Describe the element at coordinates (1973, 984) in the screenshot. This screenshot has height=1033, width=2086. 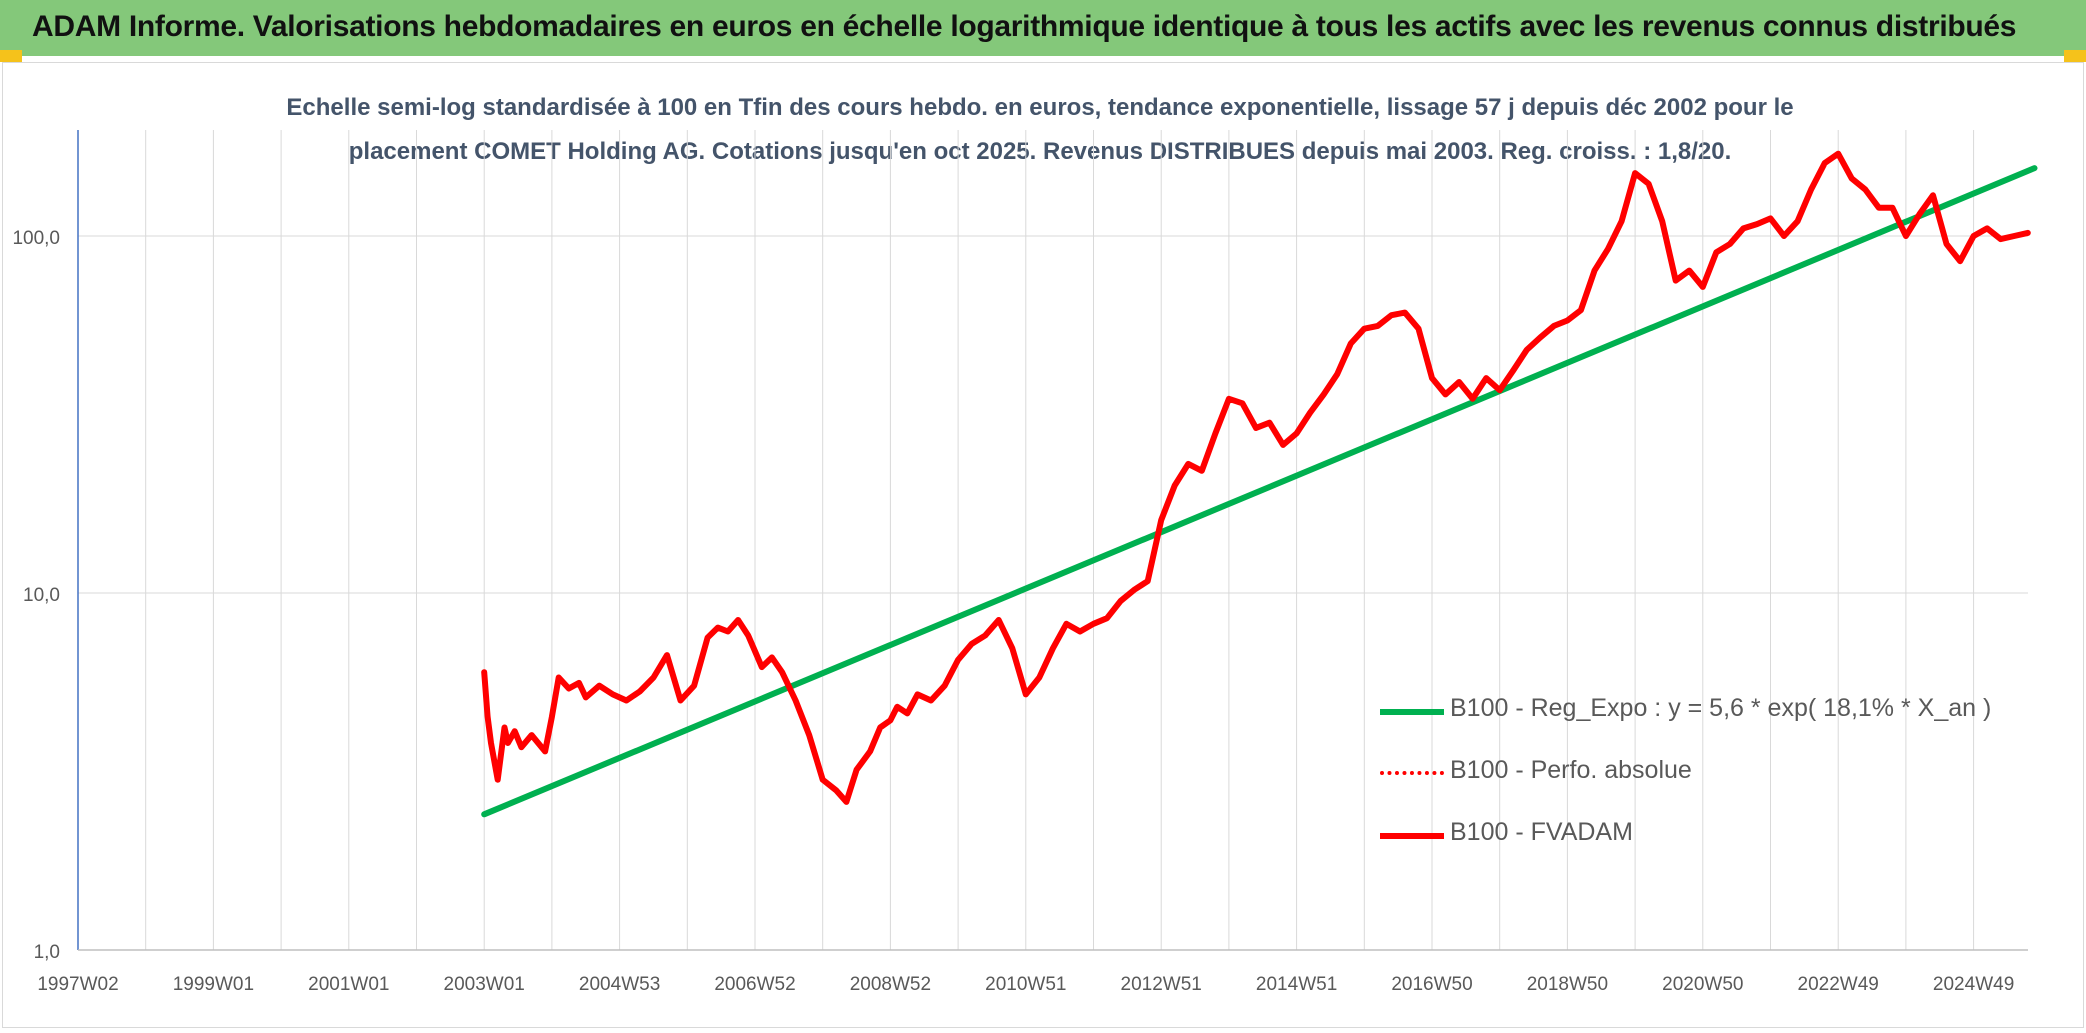
I see `x-tick-label: 2024W49` at that location.